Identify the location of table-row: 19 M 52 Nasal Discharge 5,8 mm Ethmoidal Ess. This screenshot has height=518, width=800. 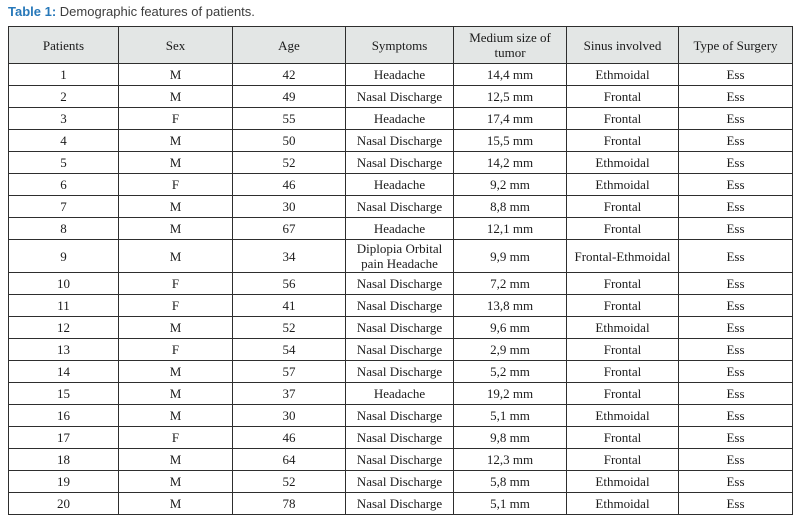
(400, 481).